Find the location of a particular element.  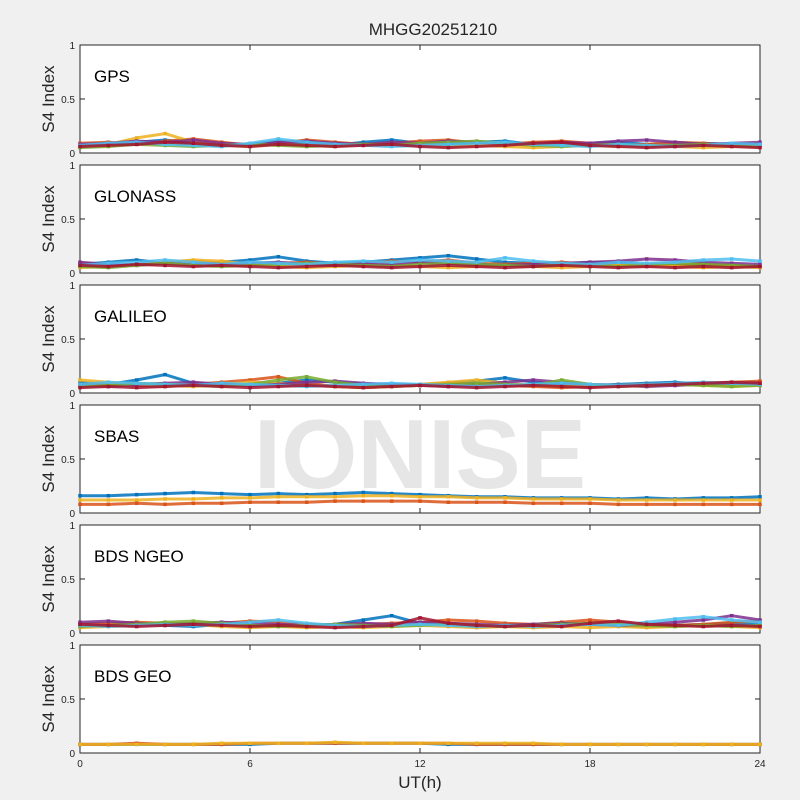

panel-galileo: 0 0.5 1 S4 Index GALILEO is located at coordinates (400, 340).